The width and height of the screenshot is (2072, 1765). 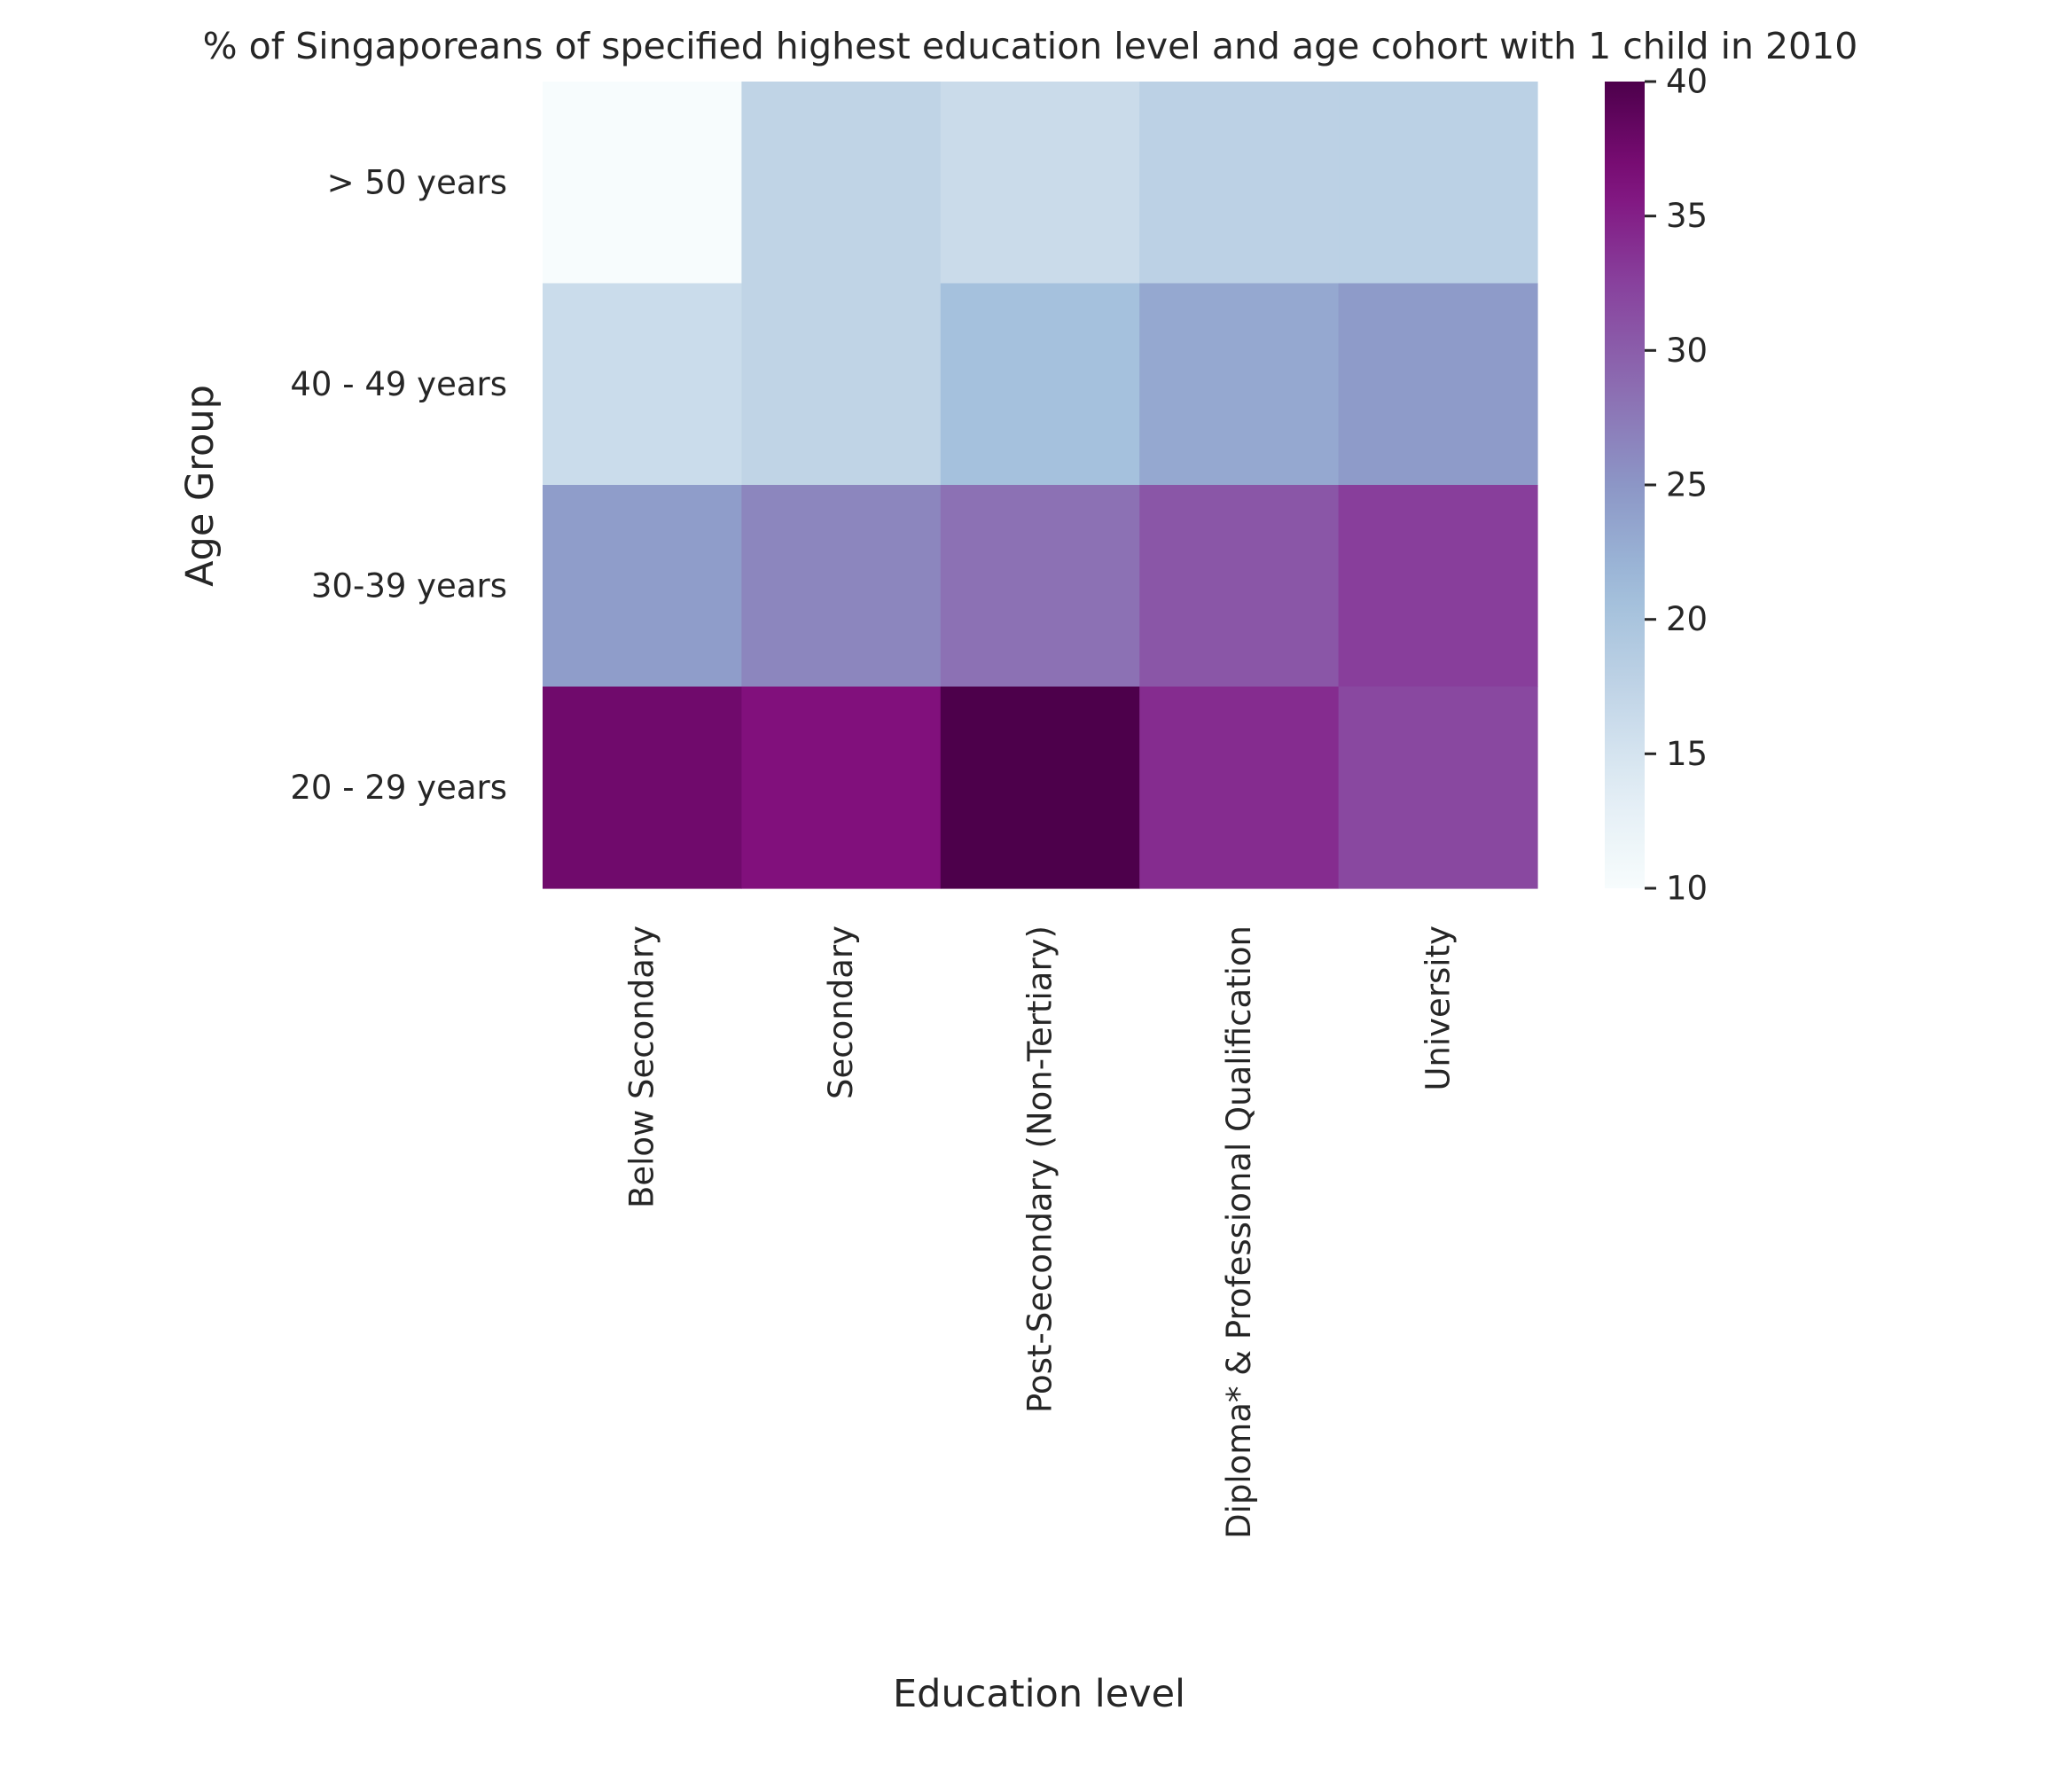 What do you see at coordinates (1438, 1008) in the screenshot?
I see `x-tick-label: University` at bounding box center [1438, 1008].